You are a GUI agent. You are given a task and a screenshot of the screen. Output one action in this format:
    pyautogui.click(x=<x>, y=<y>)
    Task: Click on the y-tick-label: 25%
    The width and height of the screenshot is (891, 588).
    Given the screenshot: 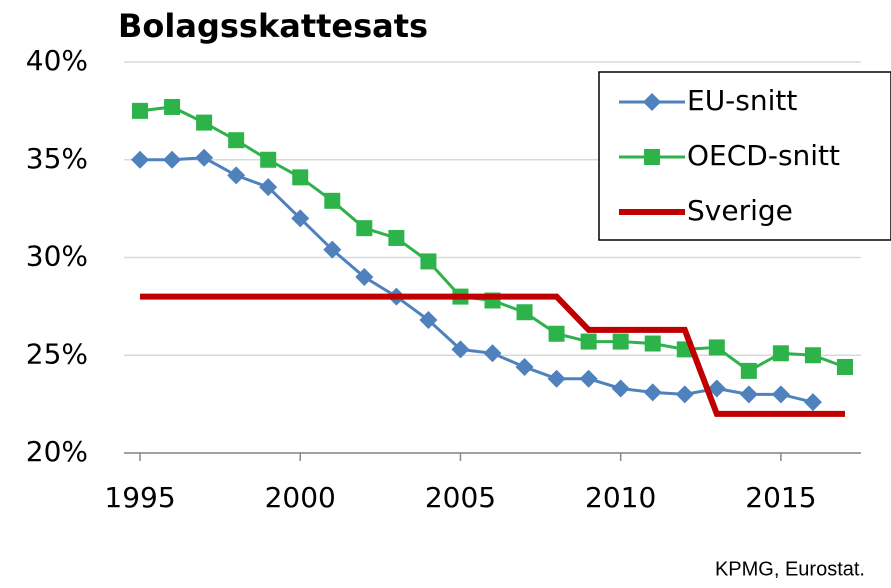 What is the action you would take?
    pyautogui.click(x=57, y=353)
    